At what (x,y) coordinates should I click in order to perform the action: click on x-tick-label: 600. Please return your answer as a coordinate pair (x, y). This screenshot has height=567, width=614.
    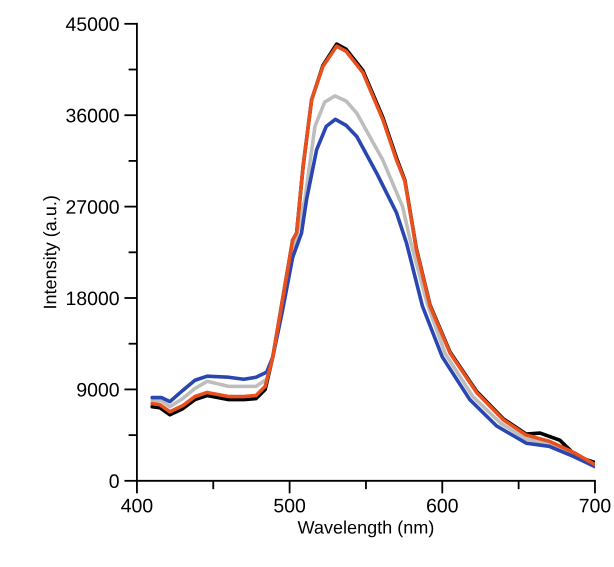
    Looking at the image, I should click on (442, 505).